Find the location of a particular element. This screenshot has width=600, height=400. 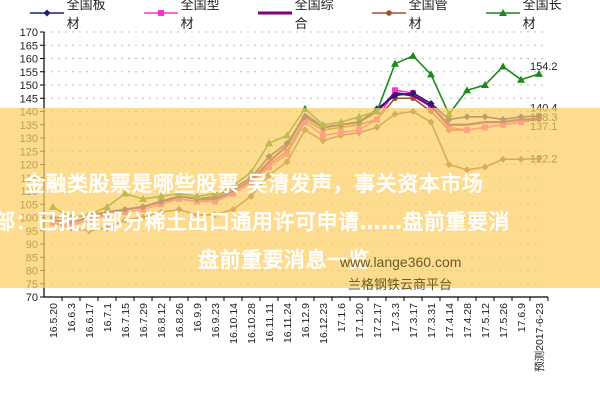

x-tick-label: 17.3.31 is located at coordinates (432, 320).